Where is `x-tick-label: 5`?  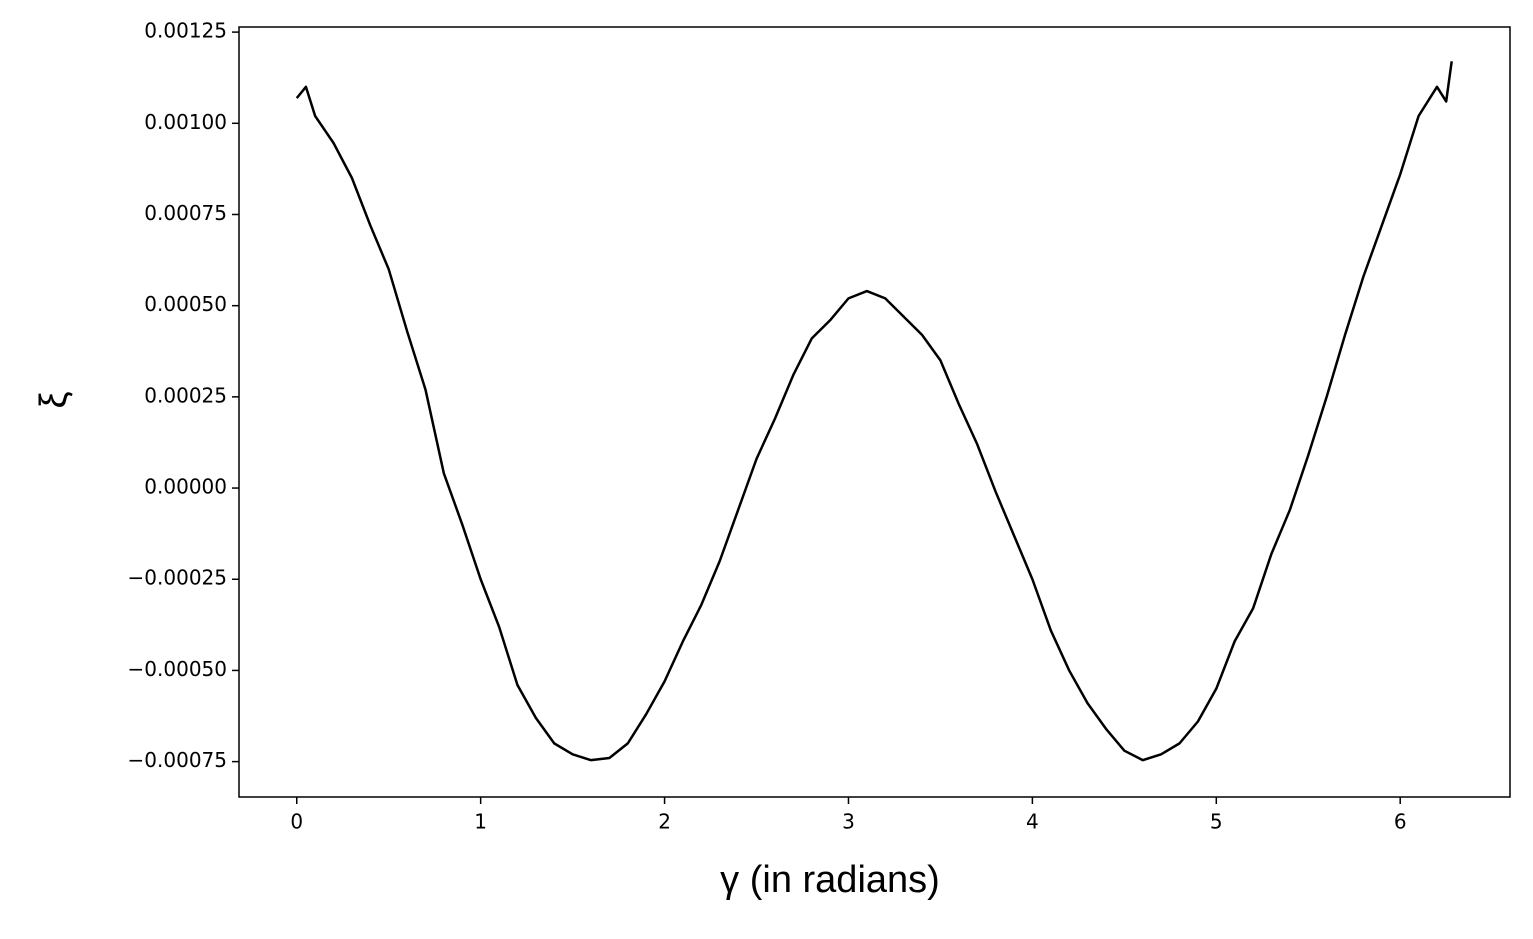 x-tick-label: 5 is located at coordinates (1216, 822).